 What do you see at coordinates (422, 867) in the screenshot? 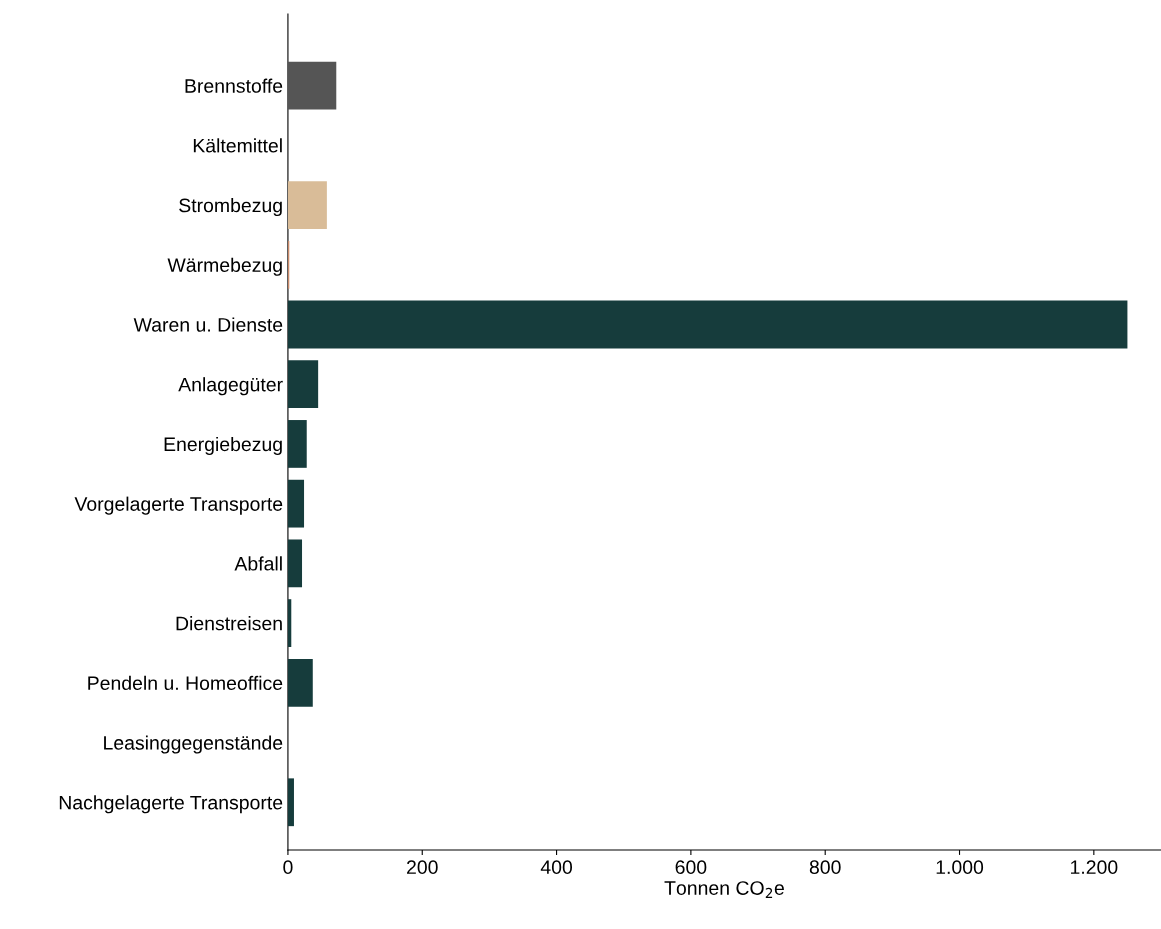
I see `x-tick-label: 200` at bounding box center [422, 867].